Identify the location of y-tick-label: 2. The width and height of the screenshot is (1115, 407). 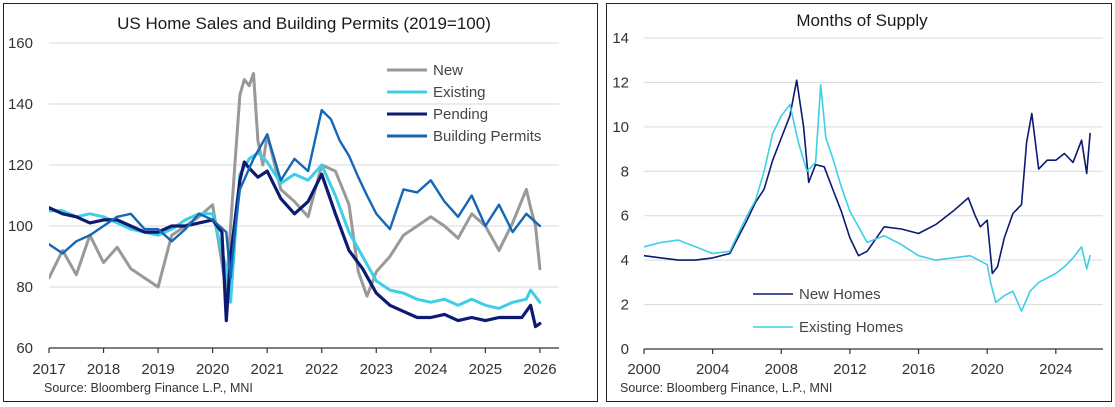
(625, 305).